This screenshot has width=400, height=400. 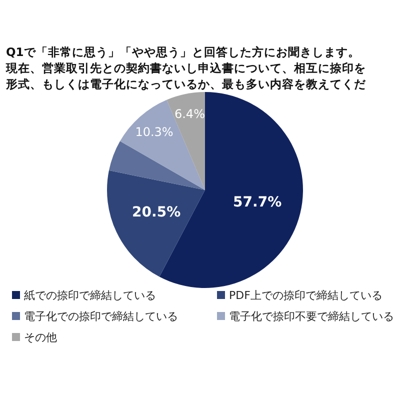 I want to click on legend-label: PDF上での捺印で締結している, so click(x=305, y=295).